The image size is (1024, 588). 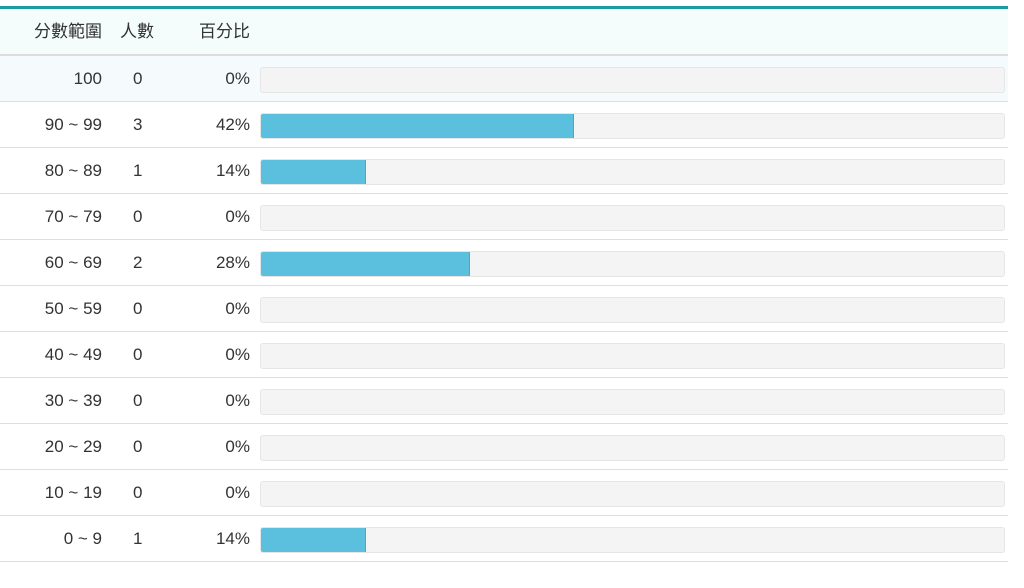 I want to click on table-row: 40 ~ 49 0 0%, so click(x=504, y=355).